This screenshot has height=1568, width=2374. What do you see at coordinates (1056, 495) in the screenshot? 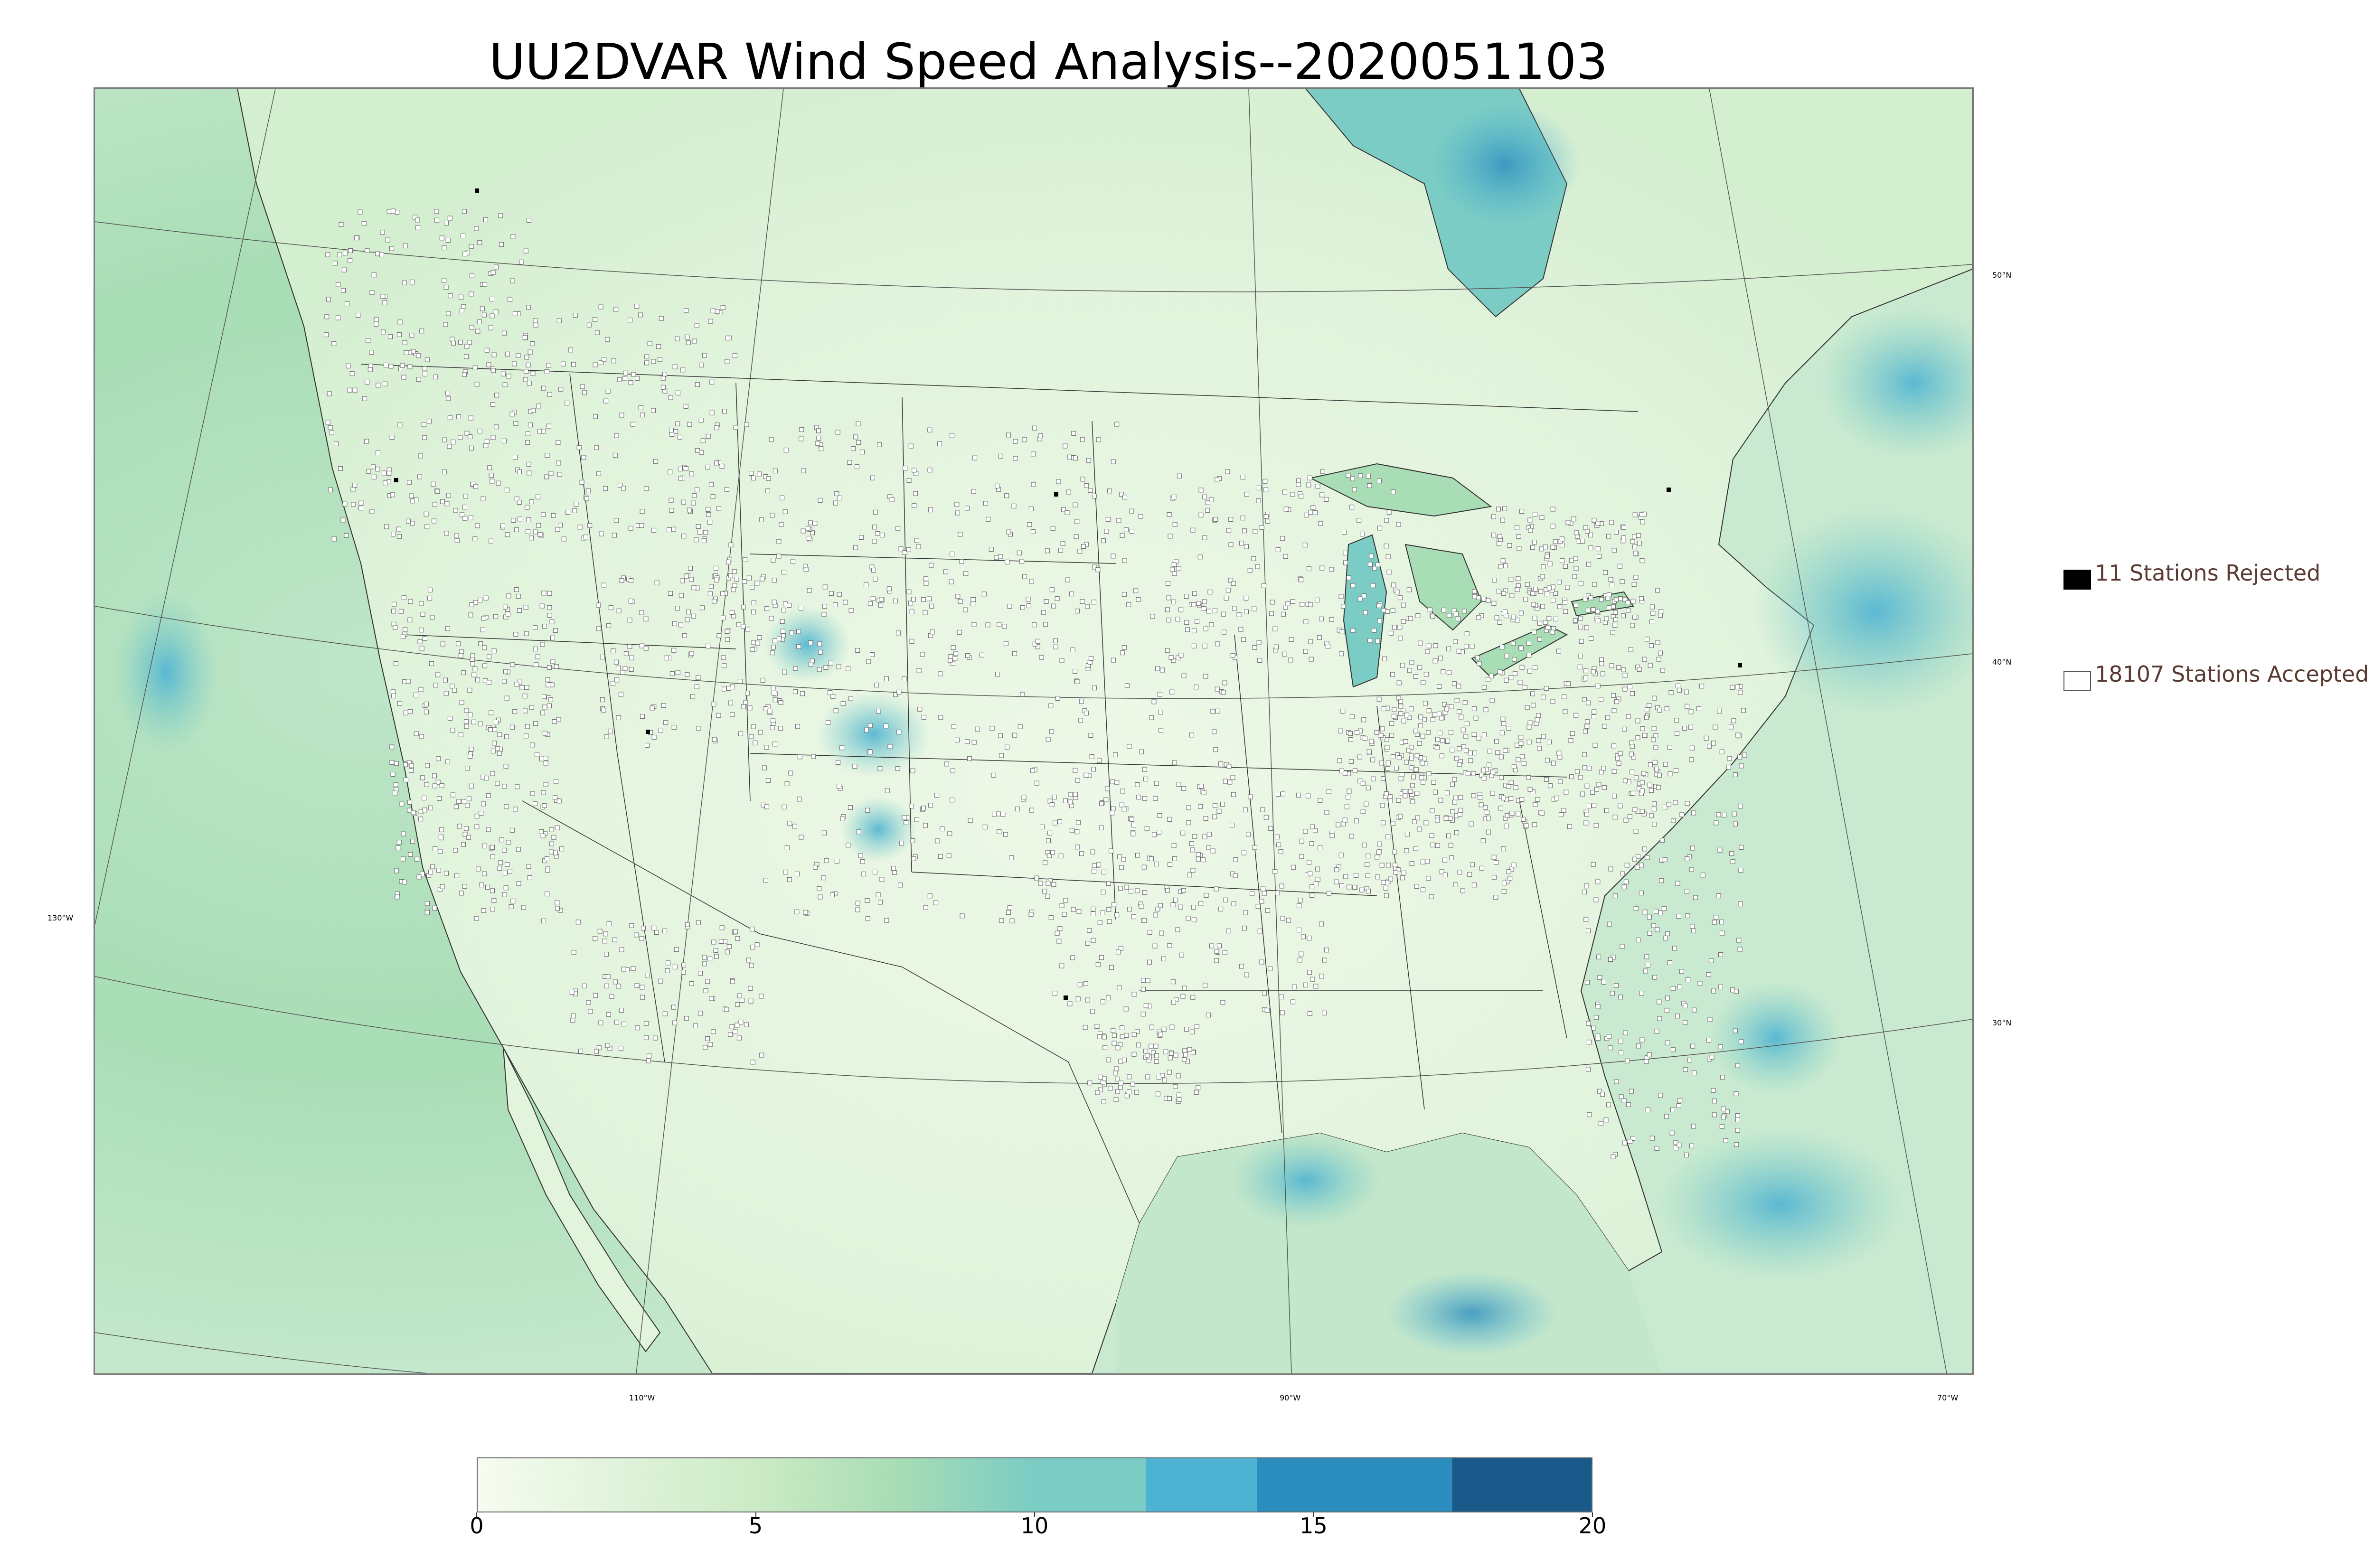
I see `station-rejected-marker` at bounding box center [1056, 495].